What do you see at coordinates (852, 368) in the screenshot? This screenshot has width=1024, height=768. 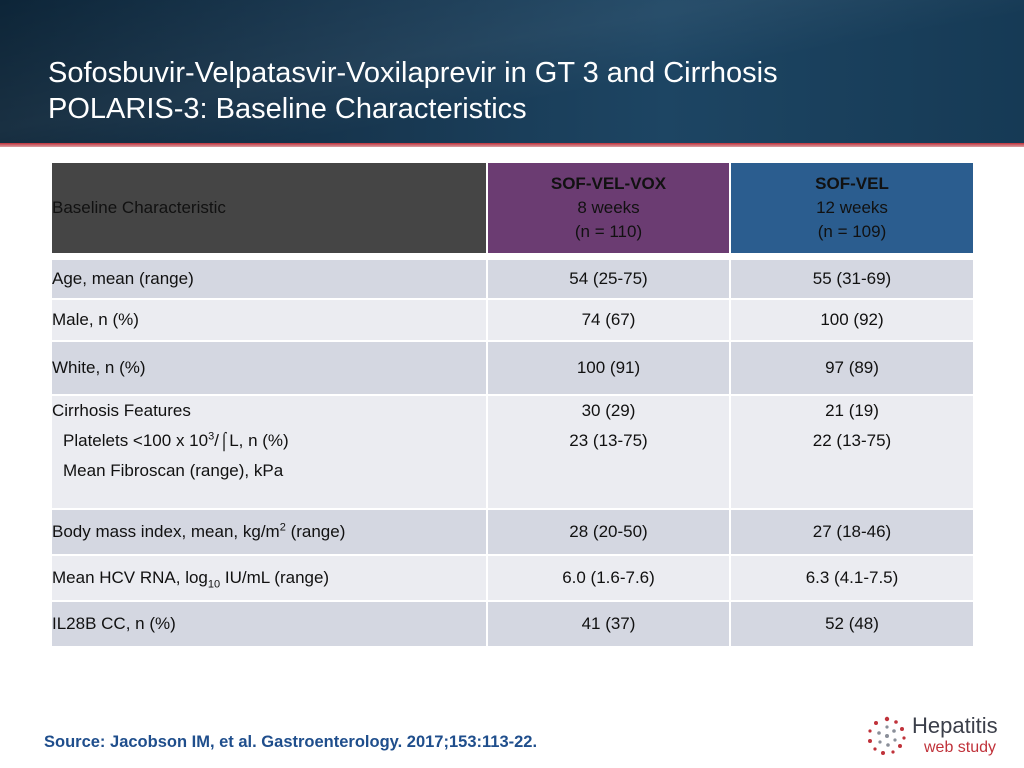 I see `arm2-value: 97 (89)` at bounding box center [852, 368].